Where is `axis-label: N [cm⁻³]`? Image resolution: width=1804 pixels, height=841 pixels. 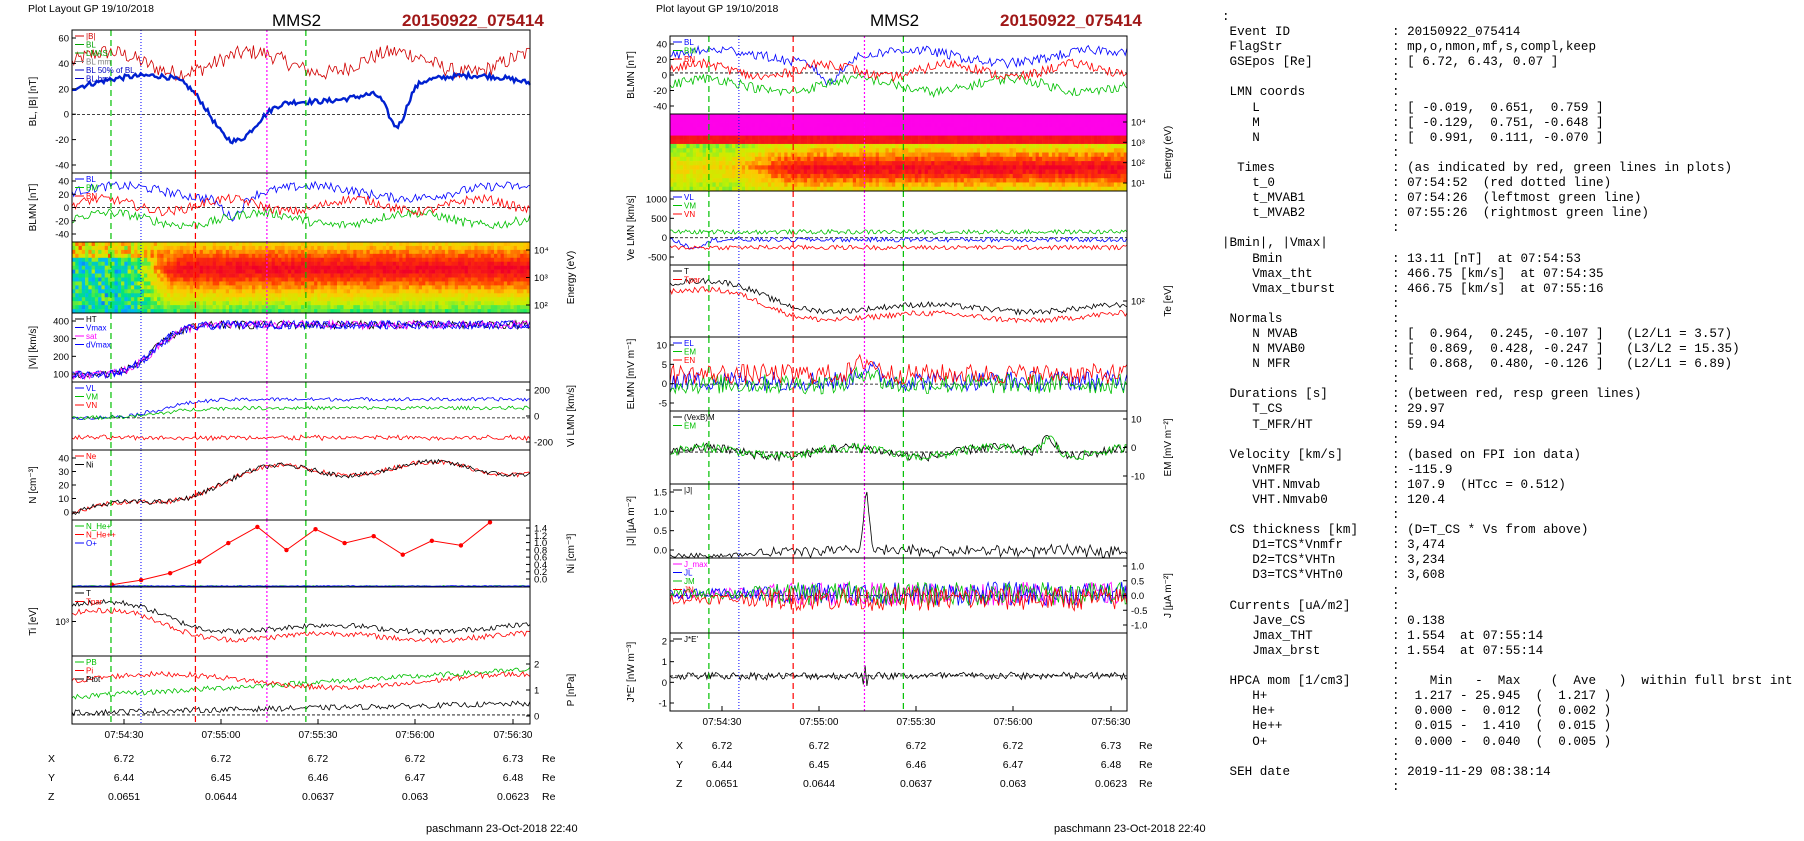 axis-label: N [cm⁻³] is located at coordinates (33, 485).